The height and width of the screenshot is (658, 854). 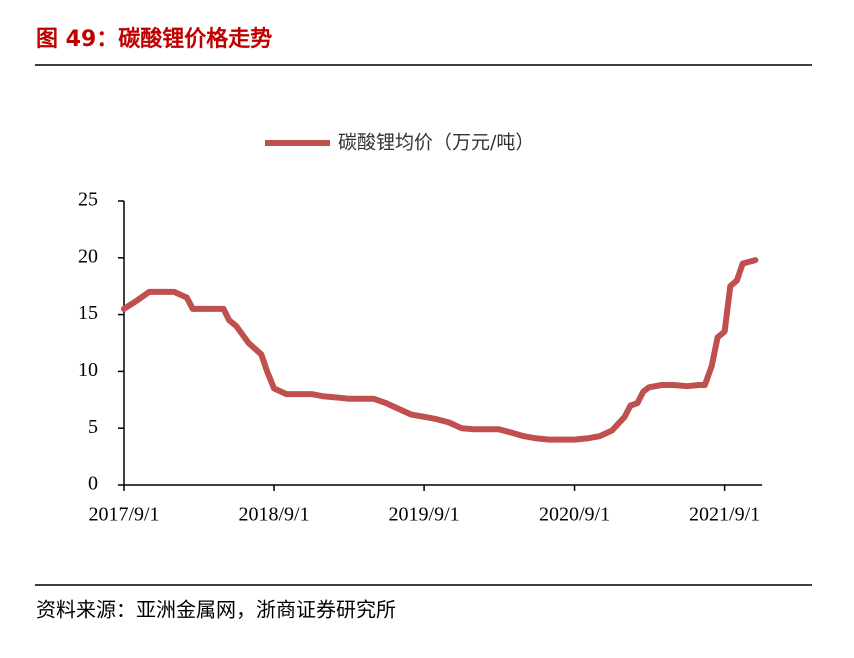 What do you see at coordinates (216, 610) in the screenshot?
I see `source-note: 资料来源：亚洲金属网，浙商证券研究所` at bounding box center [216, 610].